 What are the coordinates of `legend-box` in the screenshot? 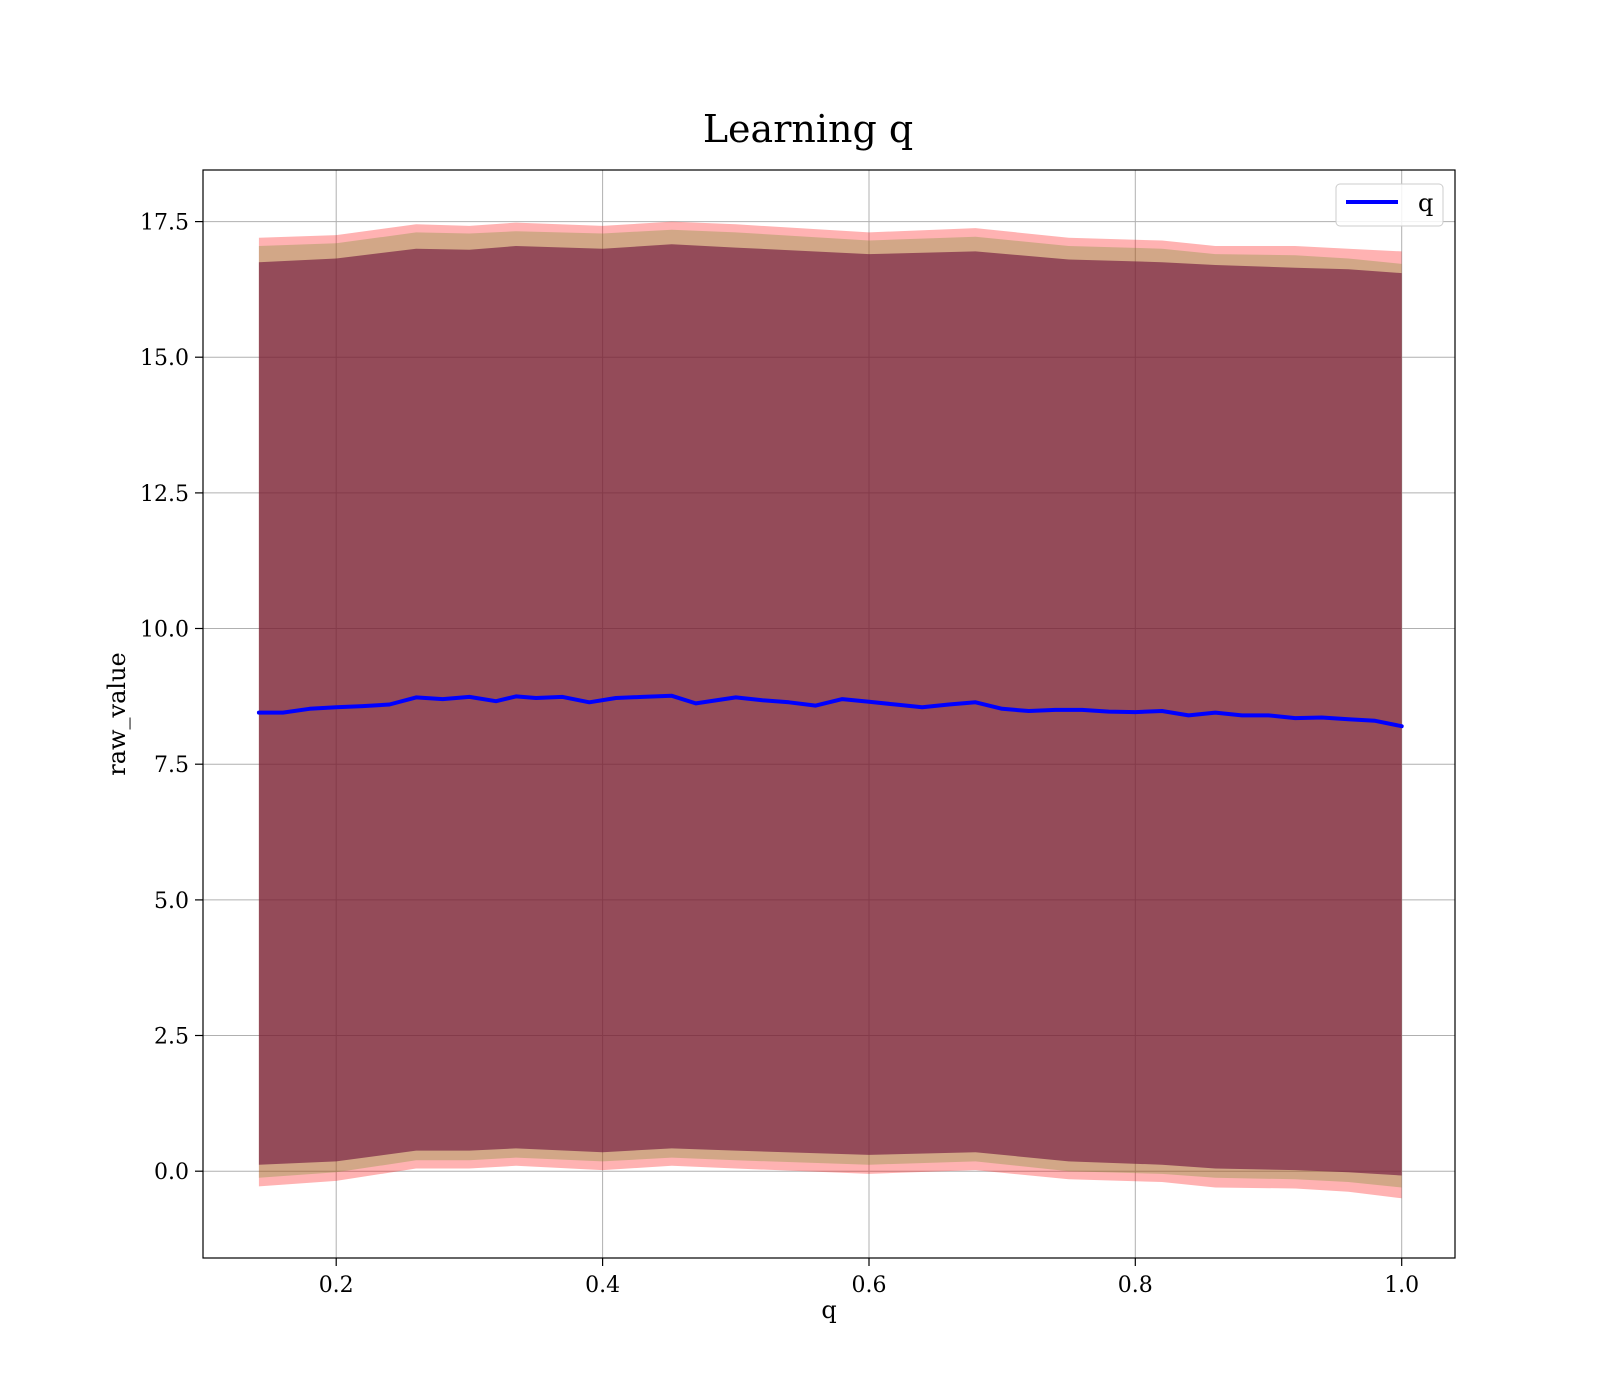 It's located at (1389, 205).